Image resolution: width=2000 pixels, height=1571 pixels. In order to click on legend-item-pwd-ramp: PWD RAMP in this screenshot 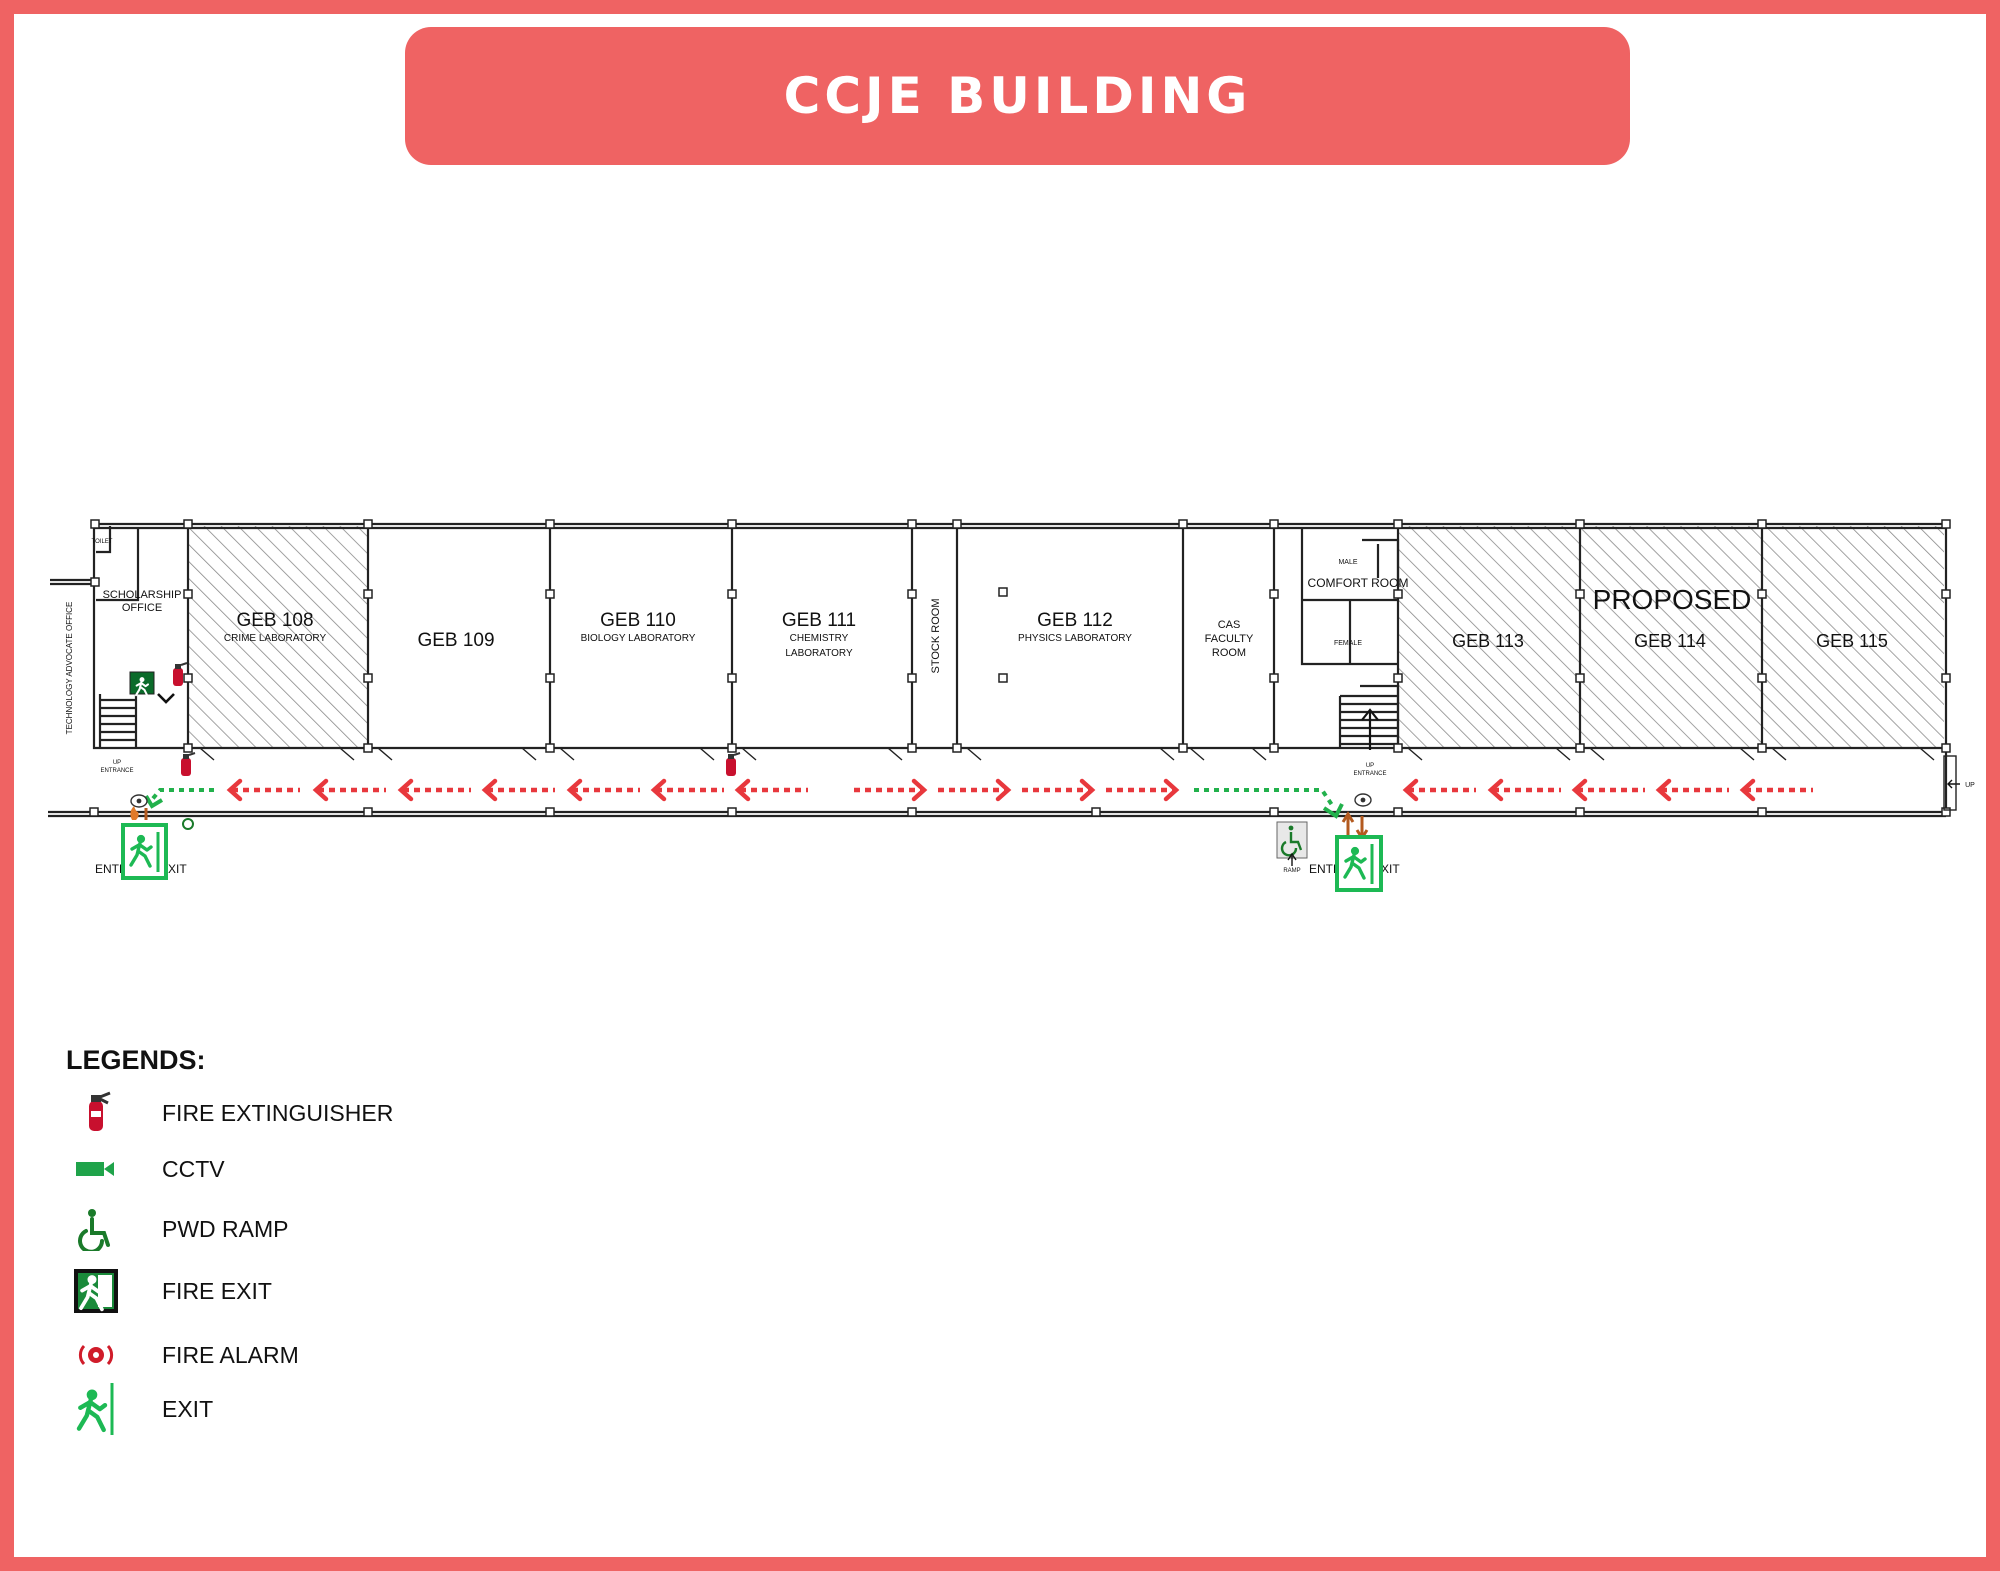, I will do `click(177, 1229)`.